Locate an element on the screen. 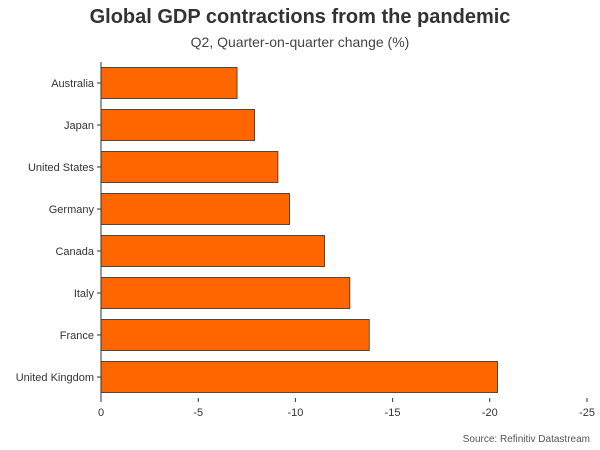  source-note: Source: Refinitiv Datastream is located at coordinates (526, 439).